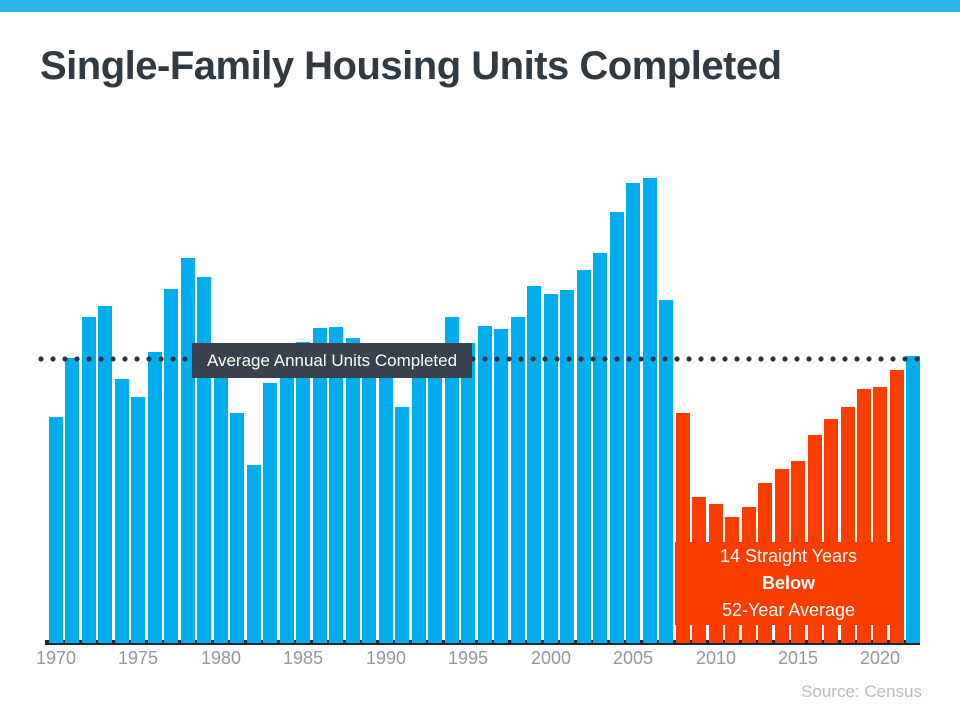 This screenshot has width=960, height=720. Describe the element at coordinates (485, 484) in the screenshot. I see `bar-1996` at that location.